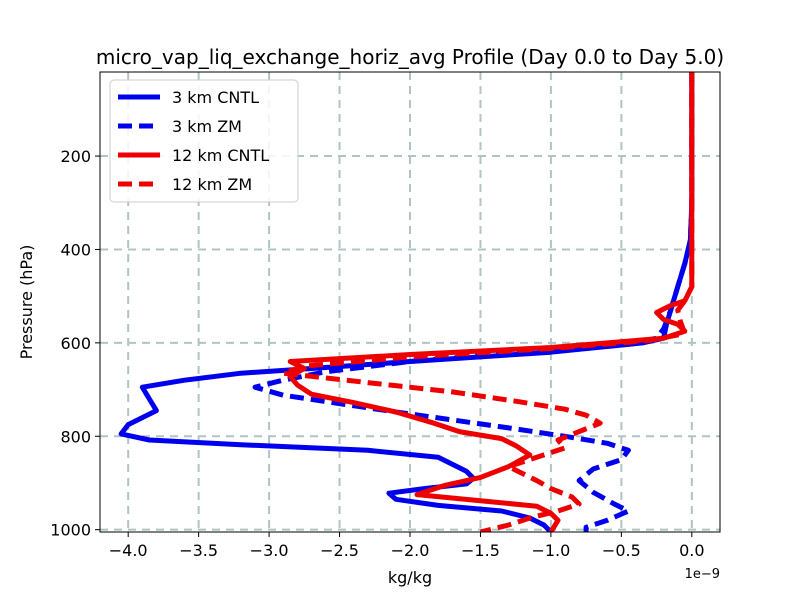  I want to click on x-tick-label: −1.0, so click(550, 550).